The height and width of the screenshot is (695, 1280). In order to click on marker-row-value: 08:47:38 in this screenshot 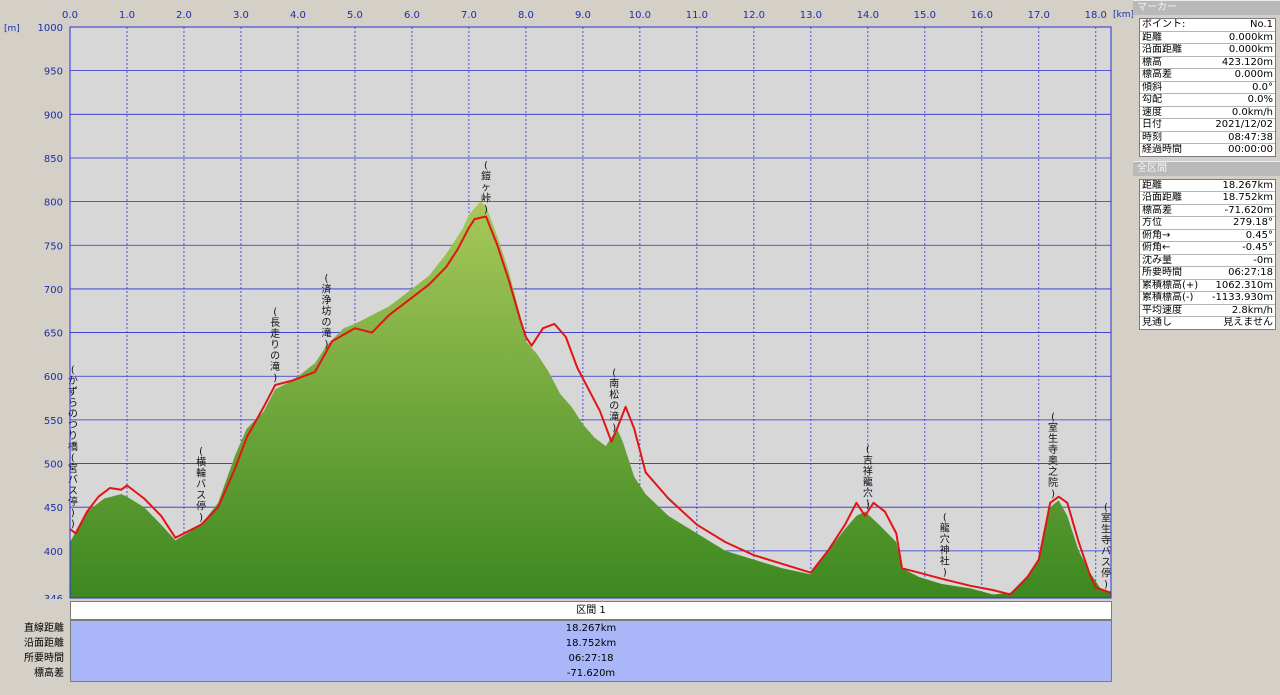, I will do `click(1250, 137)`.